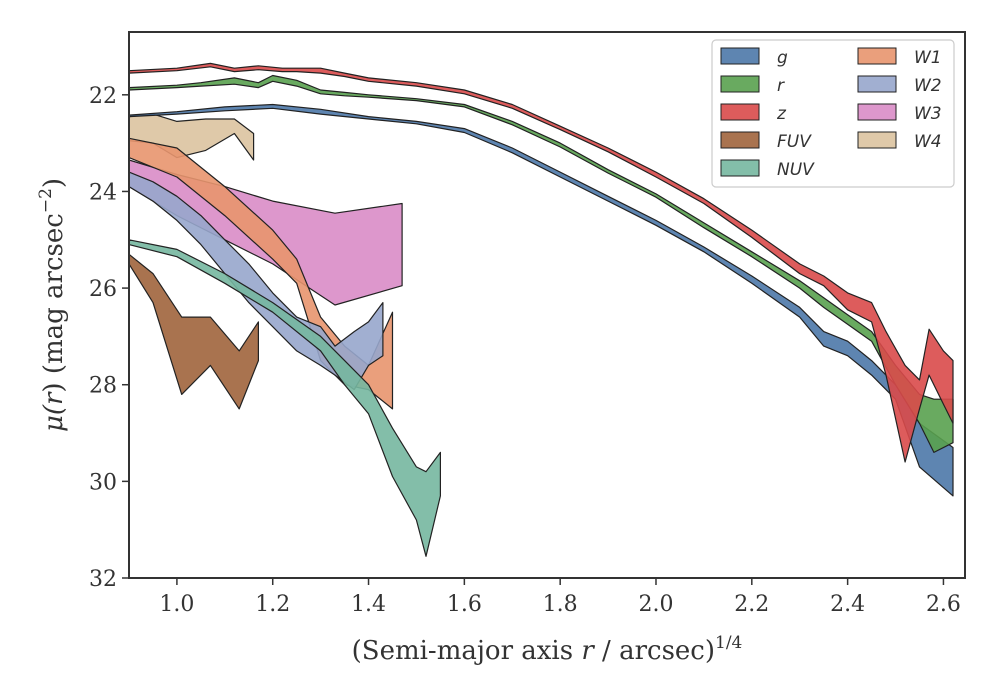 The image size is (1000, 700). Describe the element at coordinates (796, 170) in the screenshot. I see `legend-label-nuv: NUV` at that location.